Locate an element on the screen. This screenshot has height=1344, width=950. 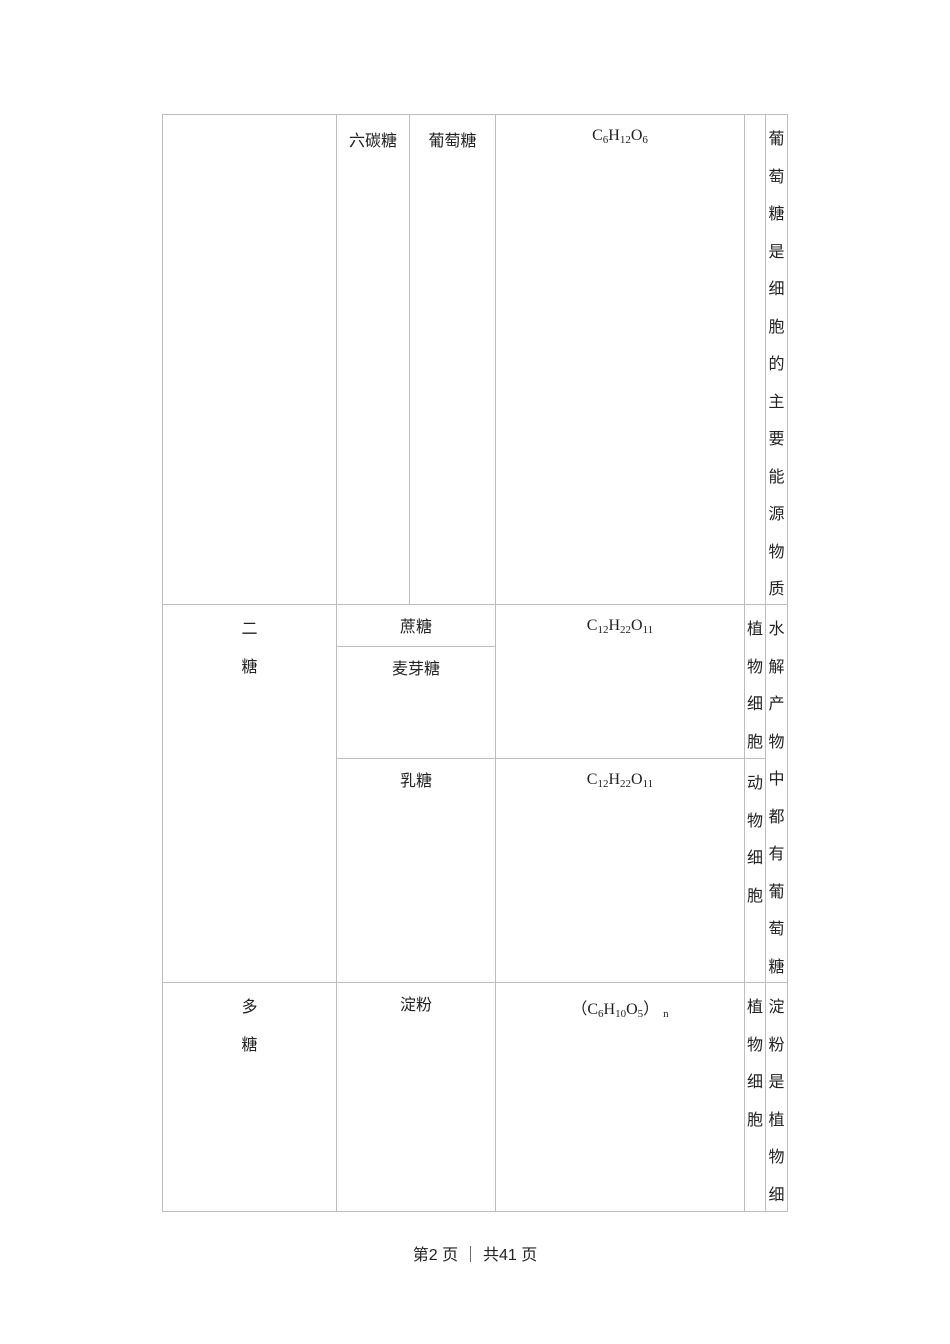
formula-body: C6H10O5 is located at coordinates (615, 1010).